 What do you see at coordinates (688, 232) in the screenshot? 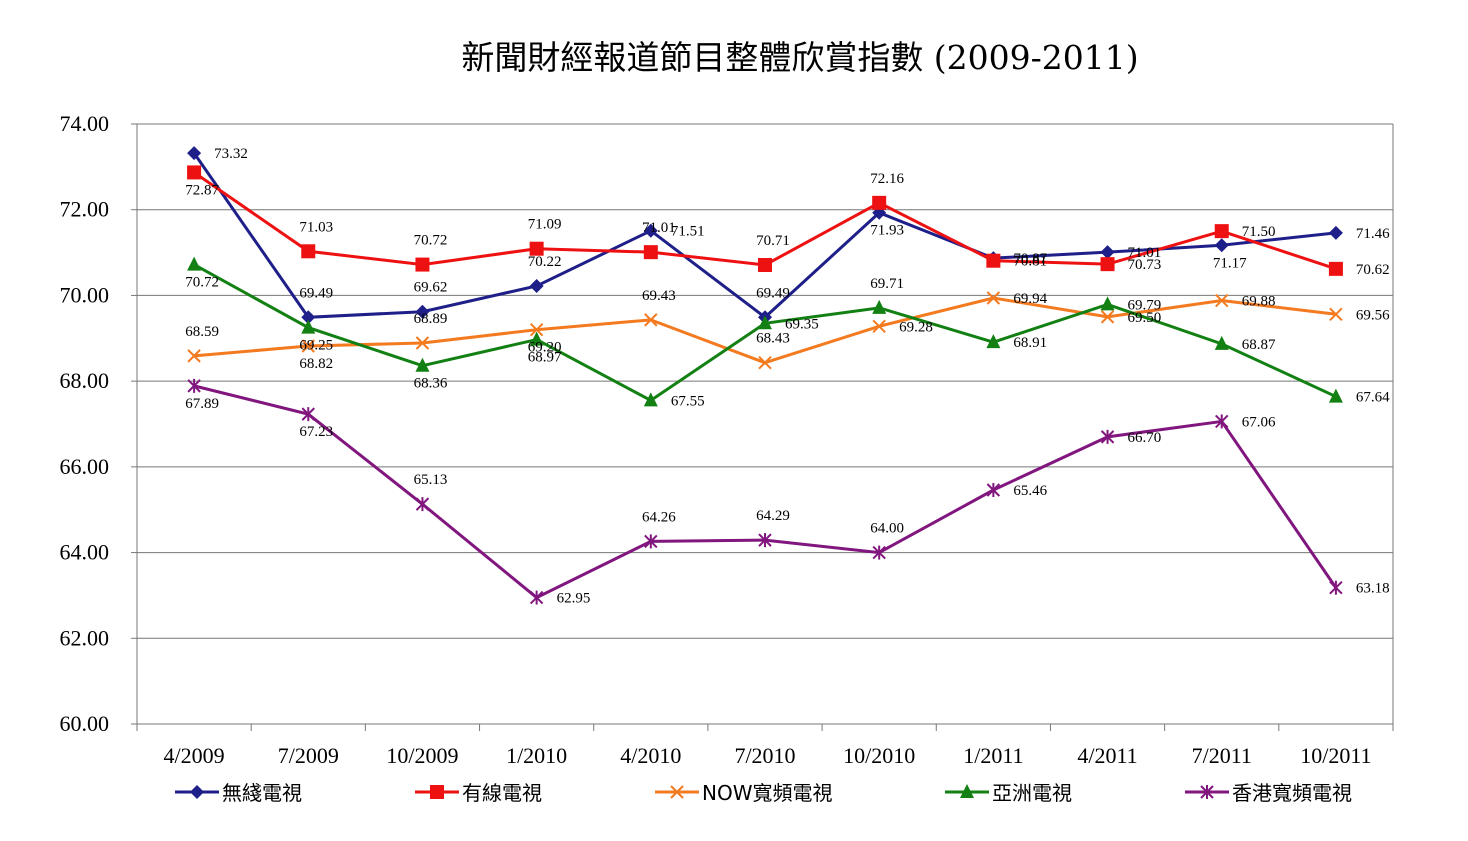
I see `data-label: 71.51` at bounding box center [688, 232].